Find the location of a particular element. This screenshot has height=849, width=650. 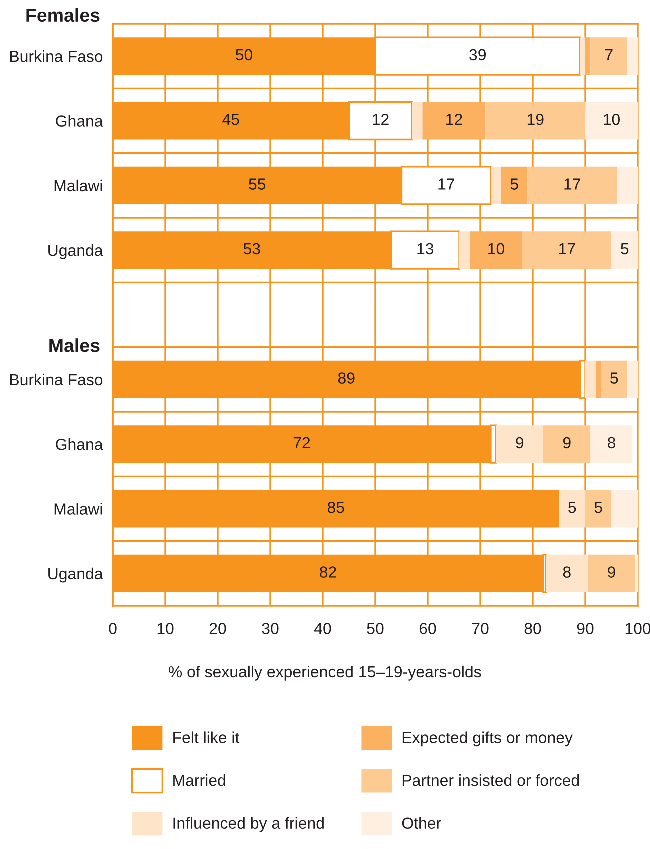

data-label: 39 is located at coordinates (478, 55).